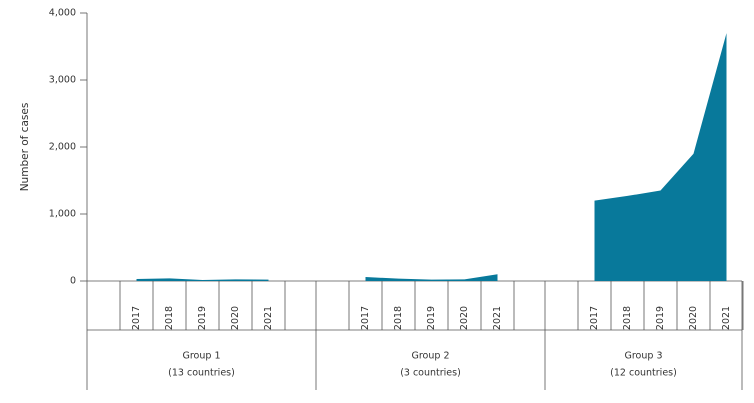  Describe the element at coordinates (25, 147) in the screenshot. I see `y-axis-title: Number of cases` at that location.